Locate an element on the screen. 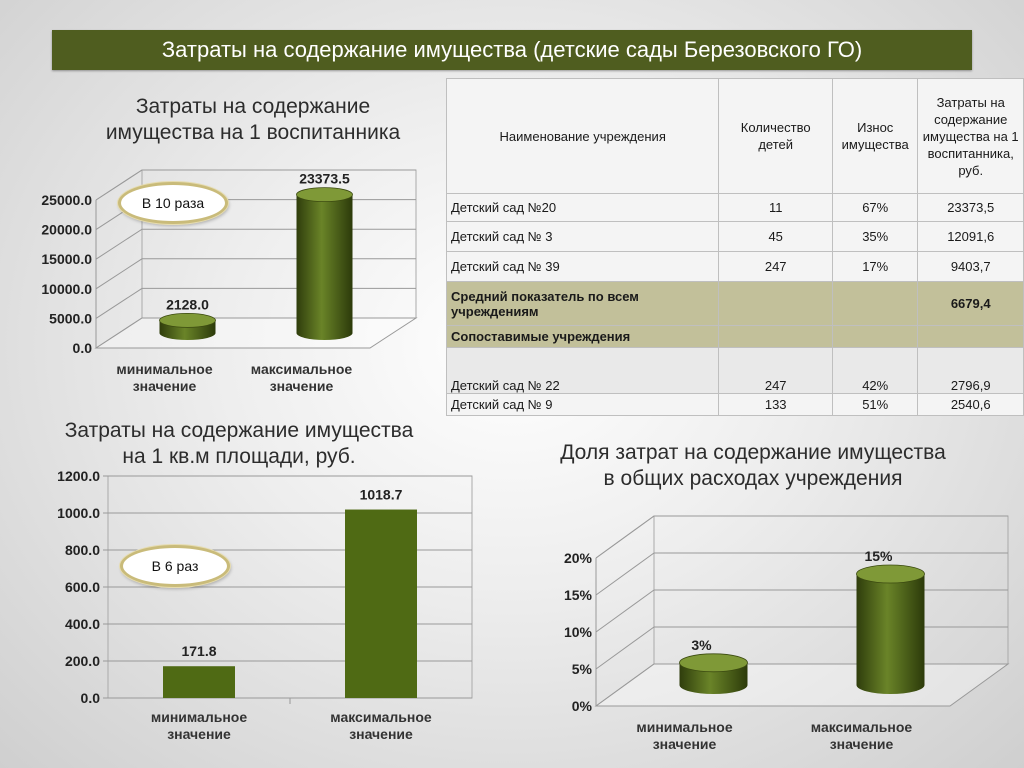  chart3-data-label: 3% is located at coordinates (701, 645).